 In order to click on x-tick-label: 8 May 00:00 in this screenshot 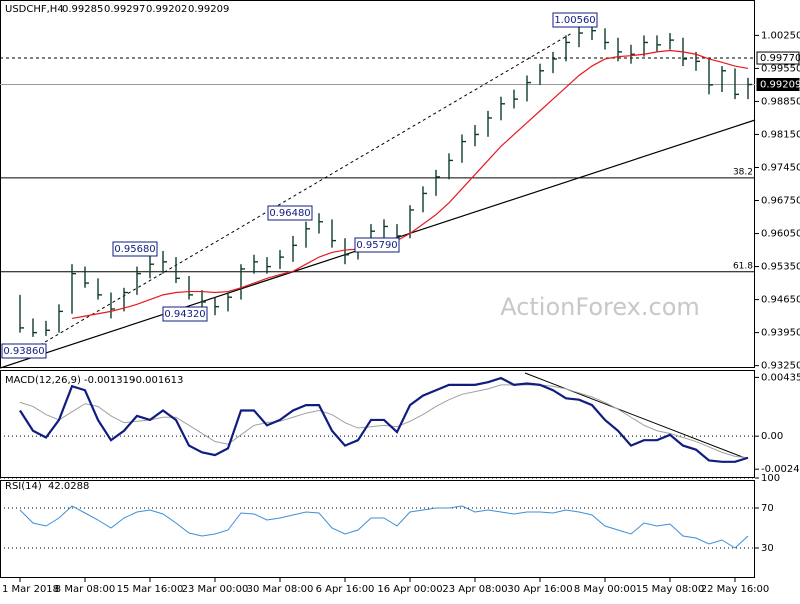, I will do `click(605, 589)`.